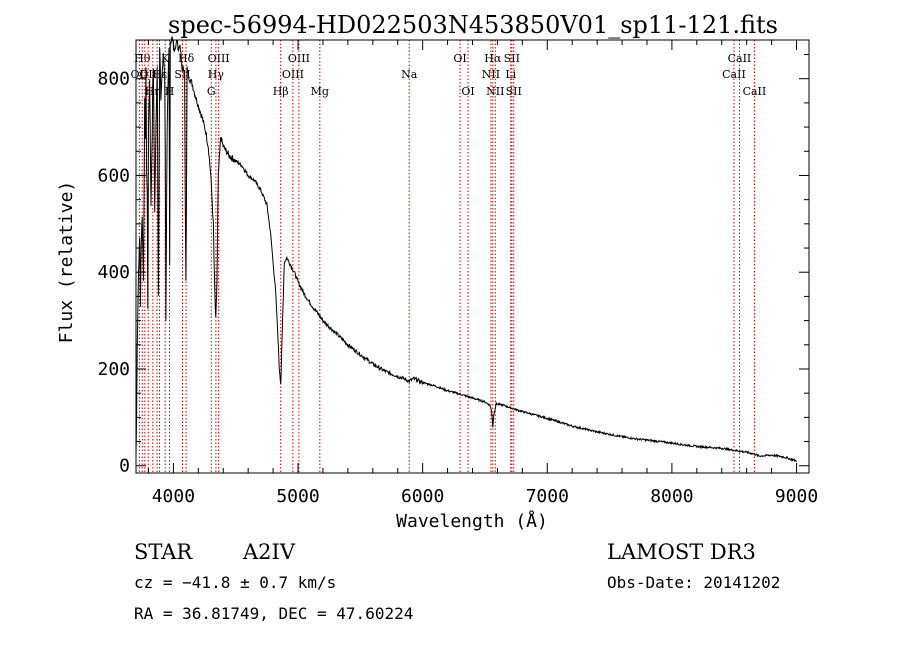  Describe the element at coordinates (297, 496) in the screenshot. I see `x-tick-label: 5000` at that location.